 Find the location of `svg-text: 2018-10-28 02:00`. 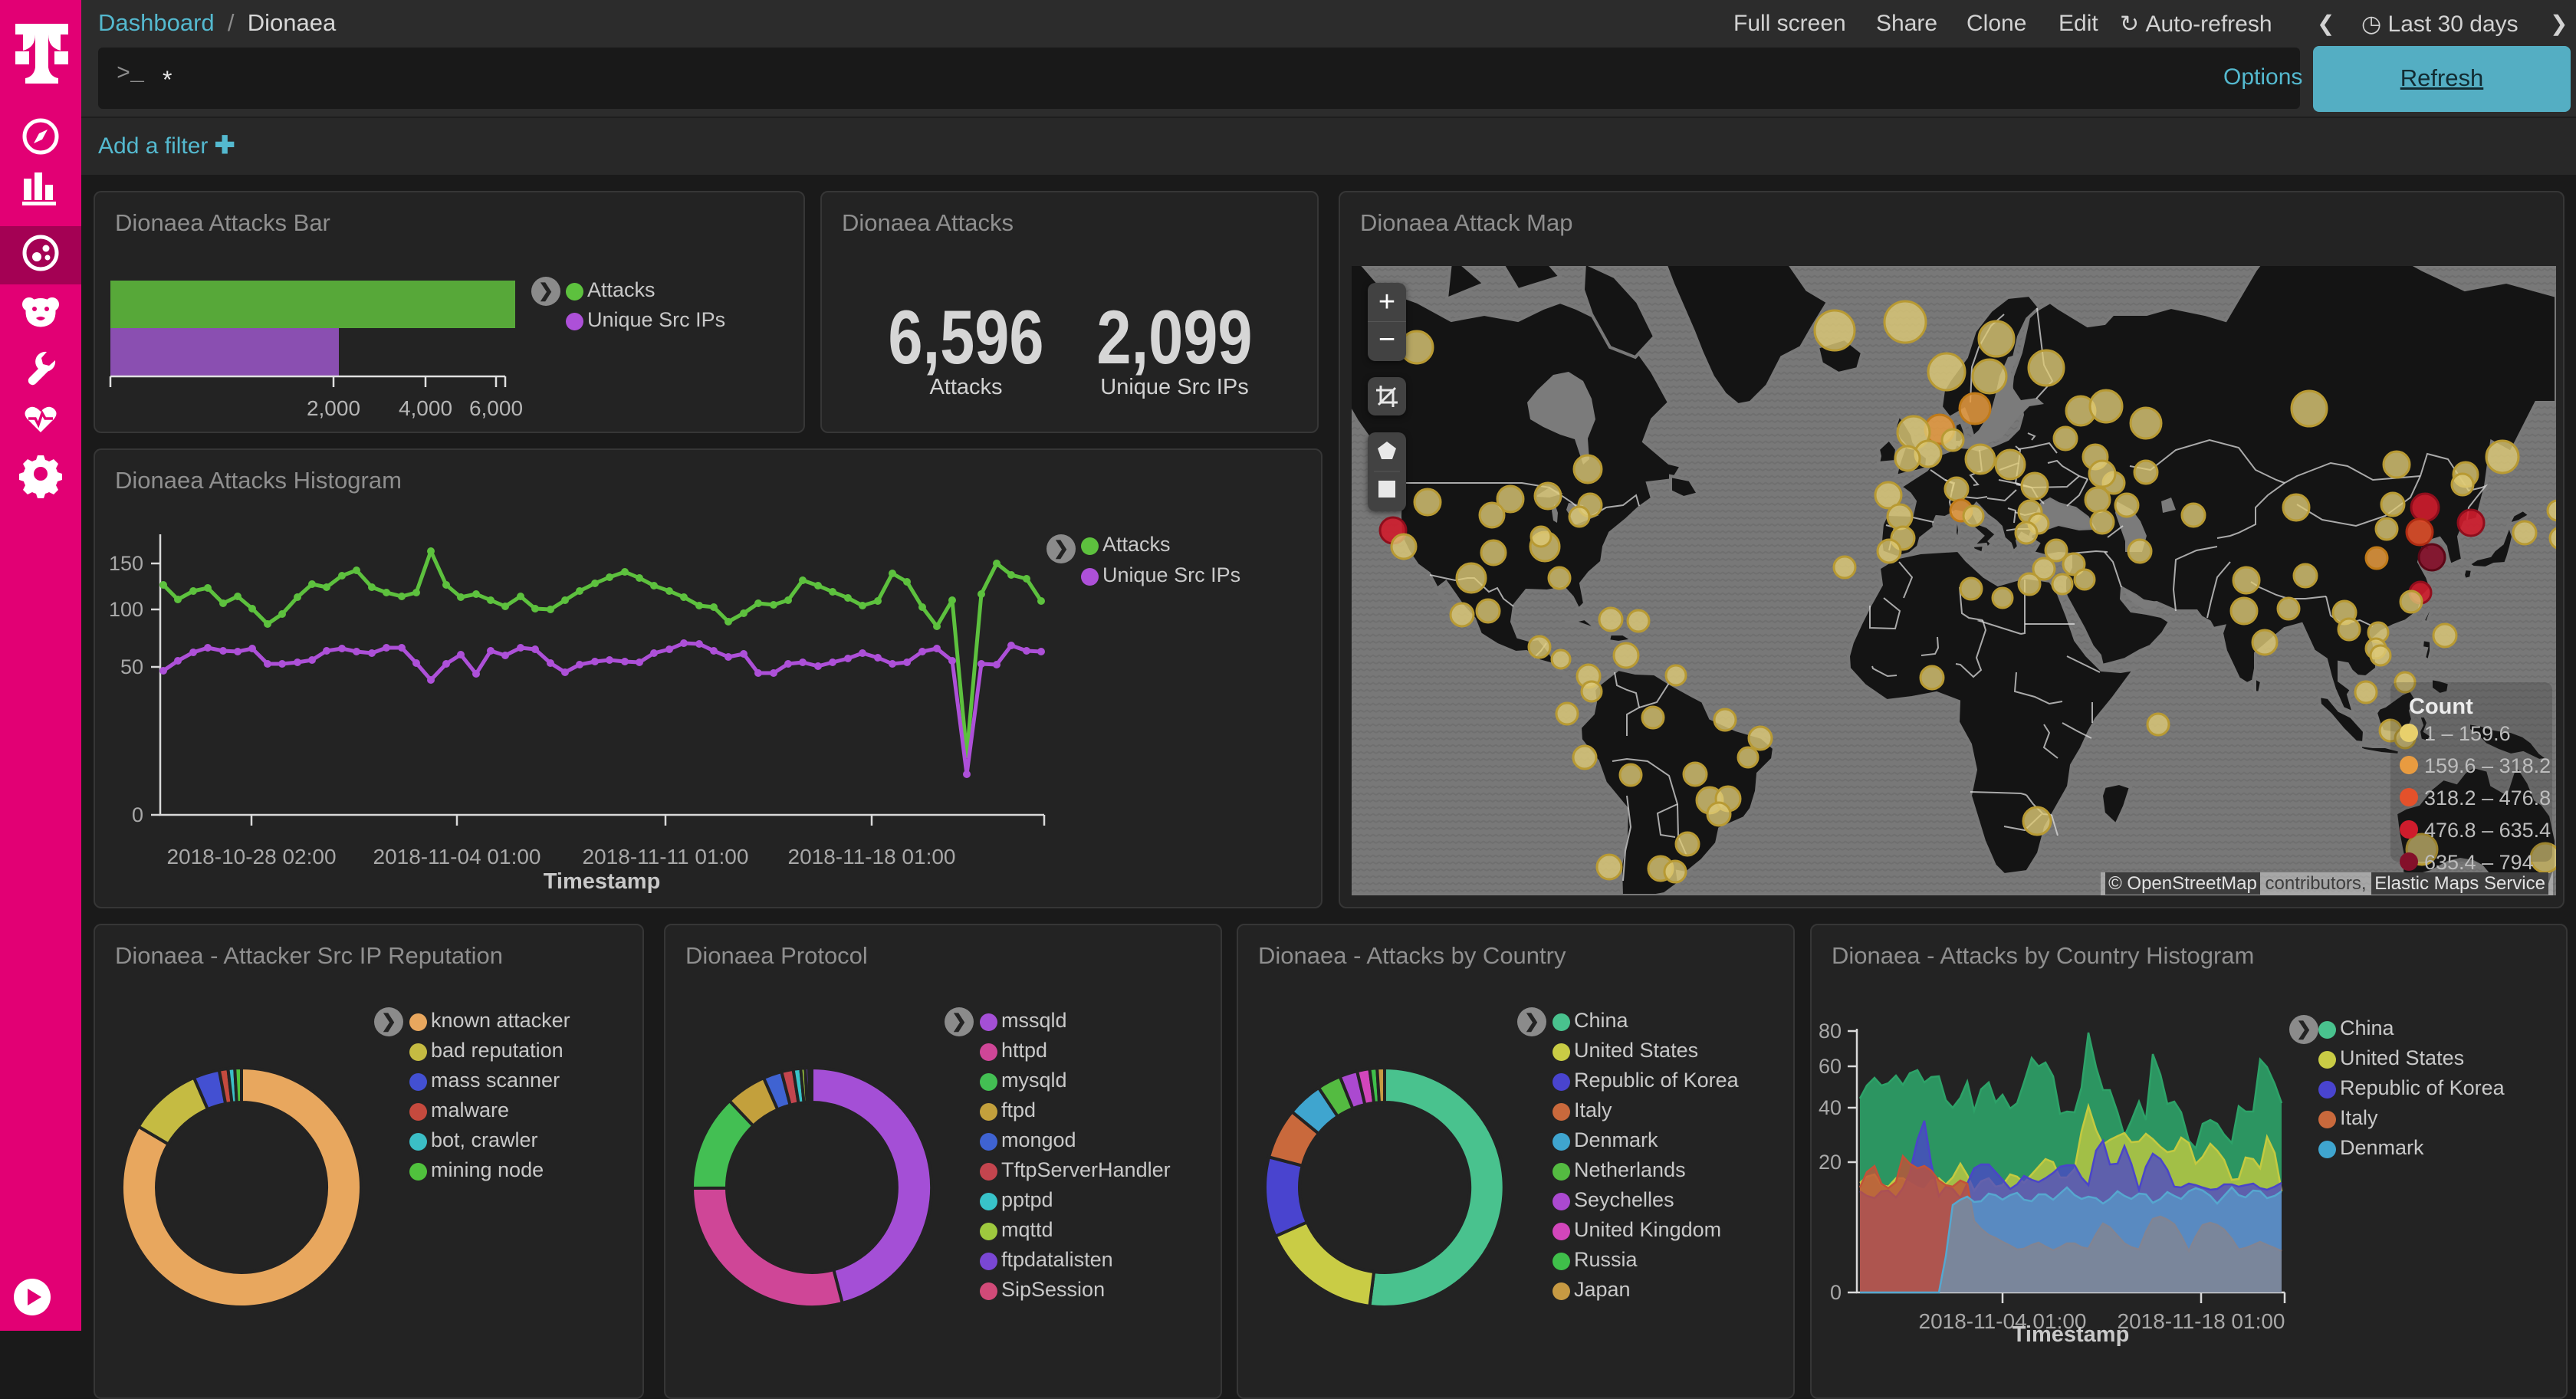

svg-text: 2018-10-28 02:00 is located at coordinates (251, 857).